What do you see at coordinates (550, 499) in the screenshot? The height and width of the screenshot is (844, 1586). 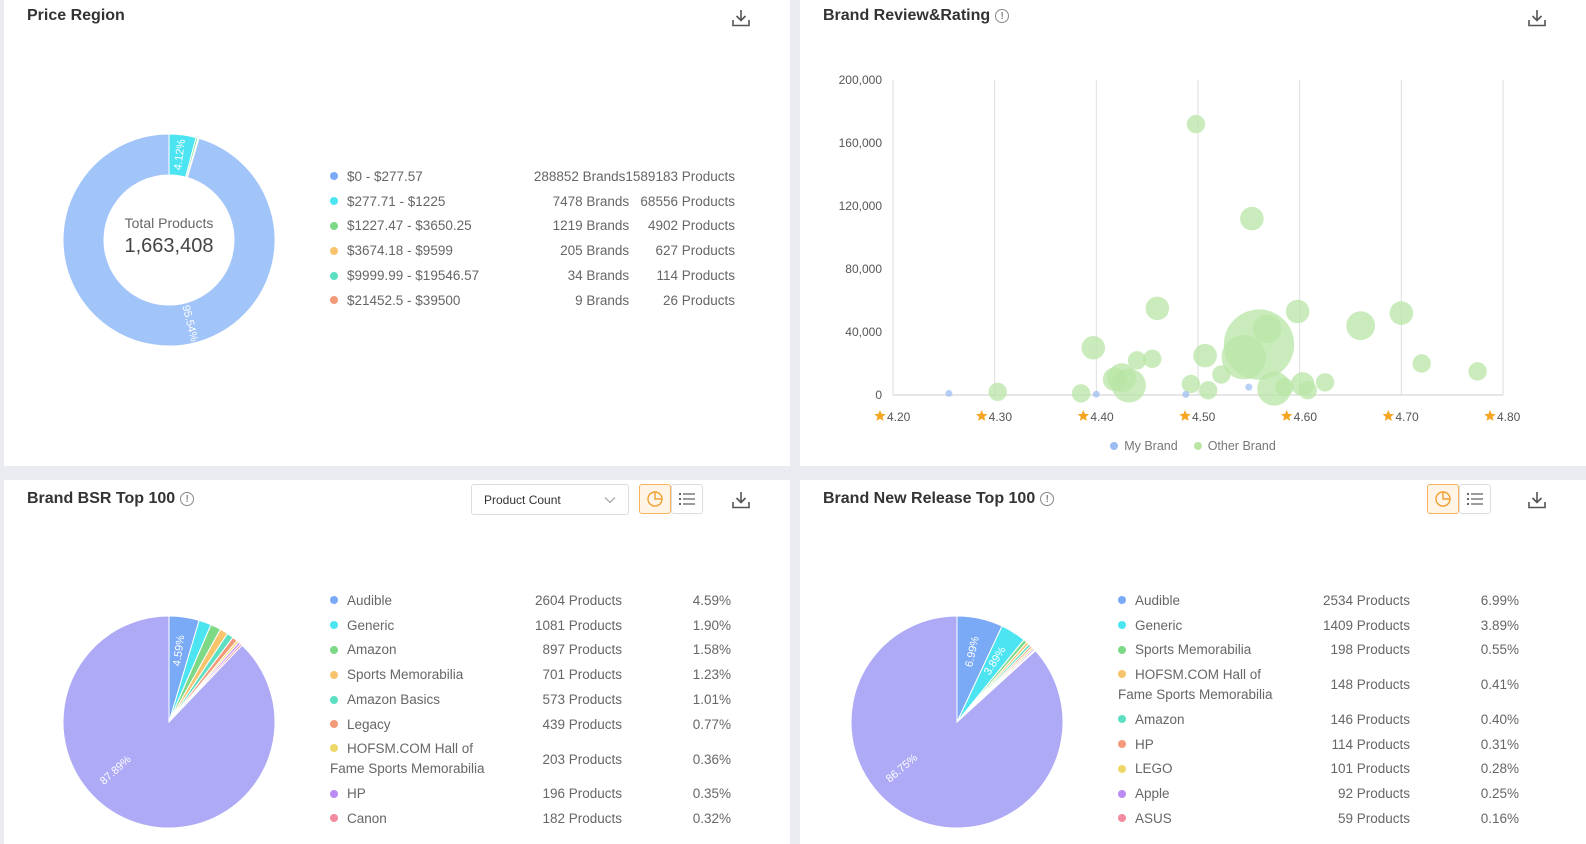 I see `metric-select: Product Count` at bounding box center [550, 499].